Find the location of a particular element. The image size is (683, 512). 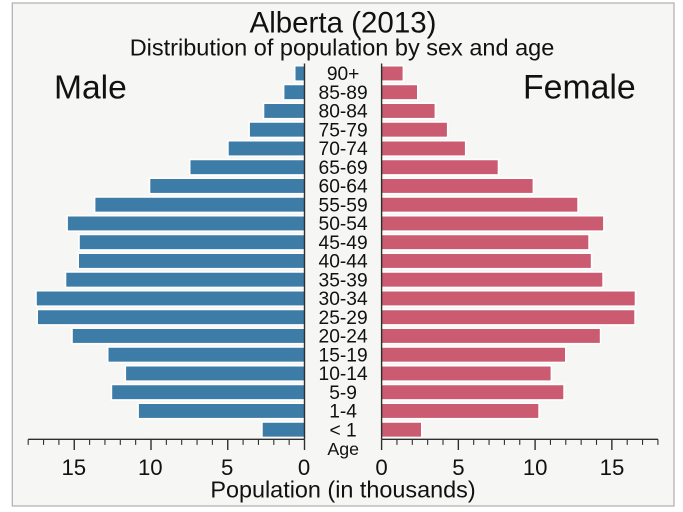

svg-text: 15-19 is located at coordinates (343, 355).